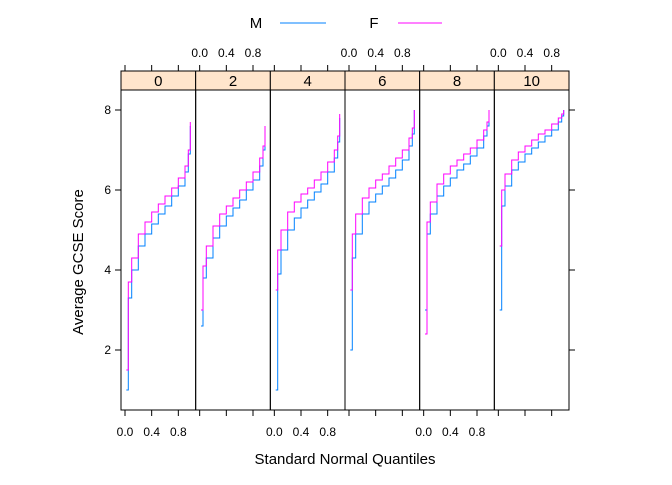 Image resolution: width=672 pixels, height=485 pixels. What do you see at coordinates (327, 432) in the screenshot?
I see `x-tick-label-4-2: 0.8` at bounding box center [327, 432].